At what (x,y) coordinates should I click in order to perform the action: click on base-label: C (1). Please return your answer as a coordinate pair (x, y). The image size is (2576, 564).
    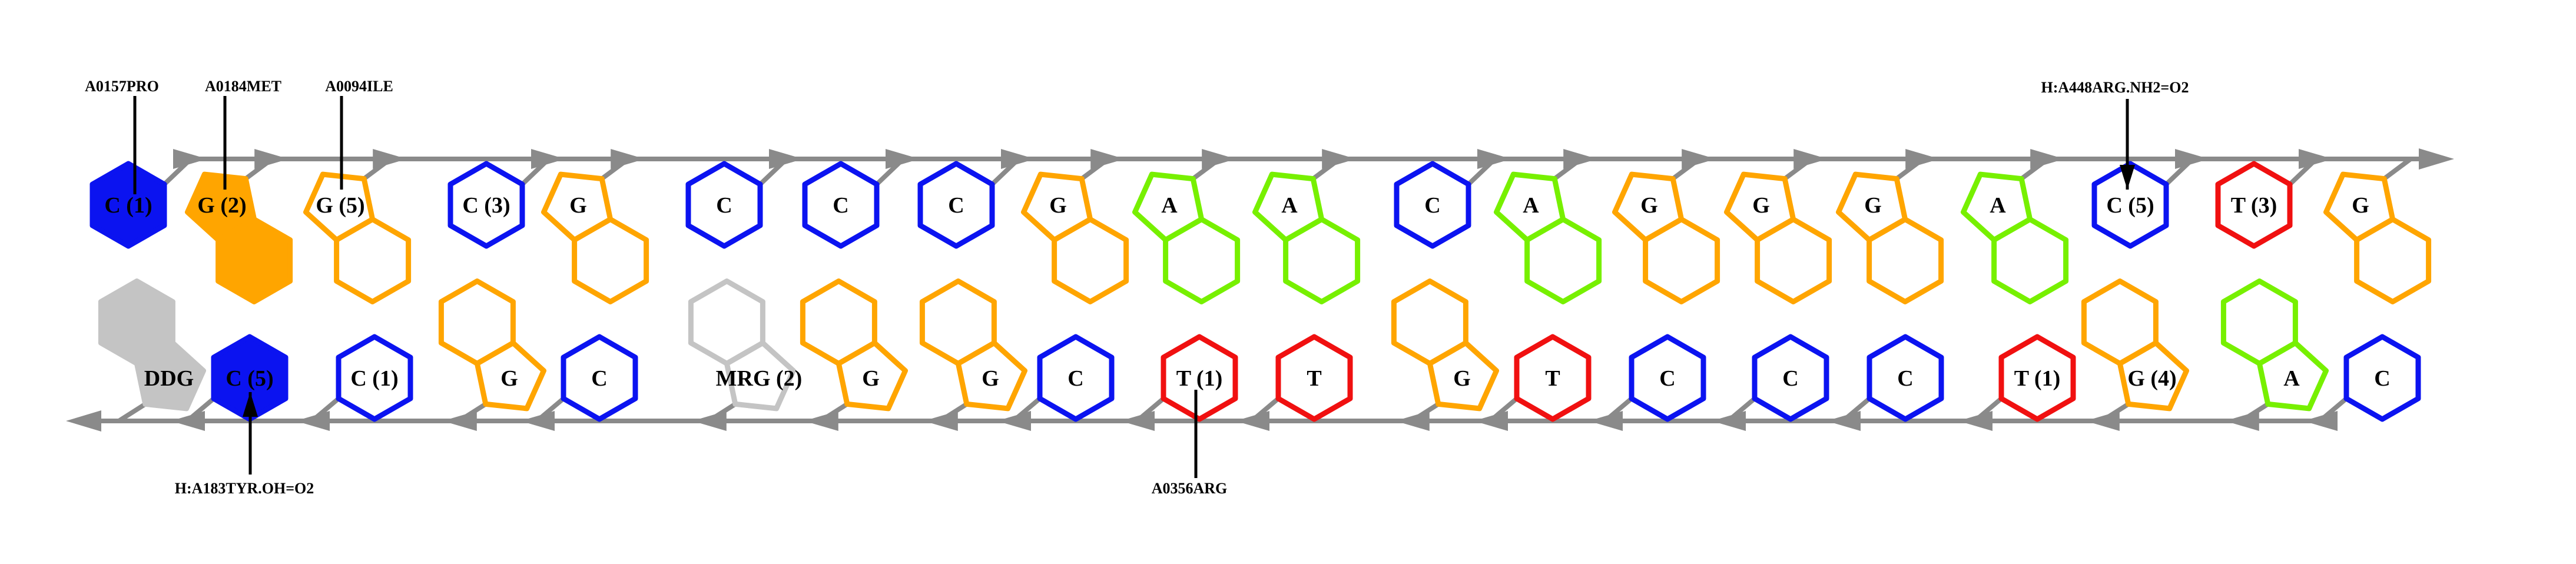
    Looking at the image, I should click on (374, 378).